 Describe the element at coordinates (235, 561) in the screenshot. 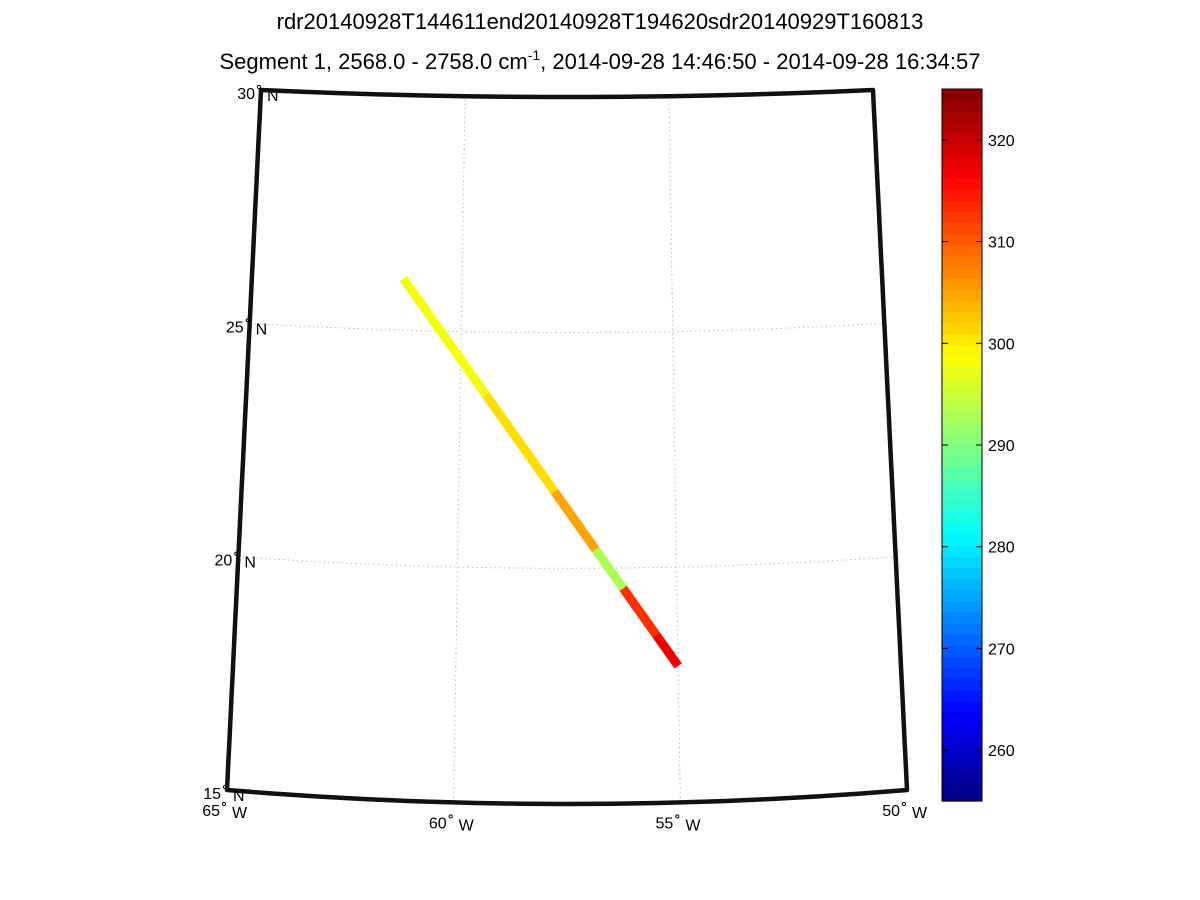

I see `lat-tick-label: 20 N` at that location.